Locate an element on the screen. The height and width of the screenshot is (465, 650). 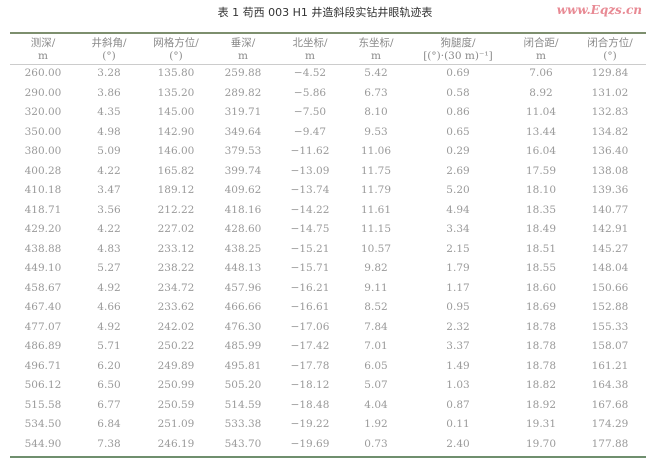
table-cell: 9.53 is located at coordinates (376, 131).